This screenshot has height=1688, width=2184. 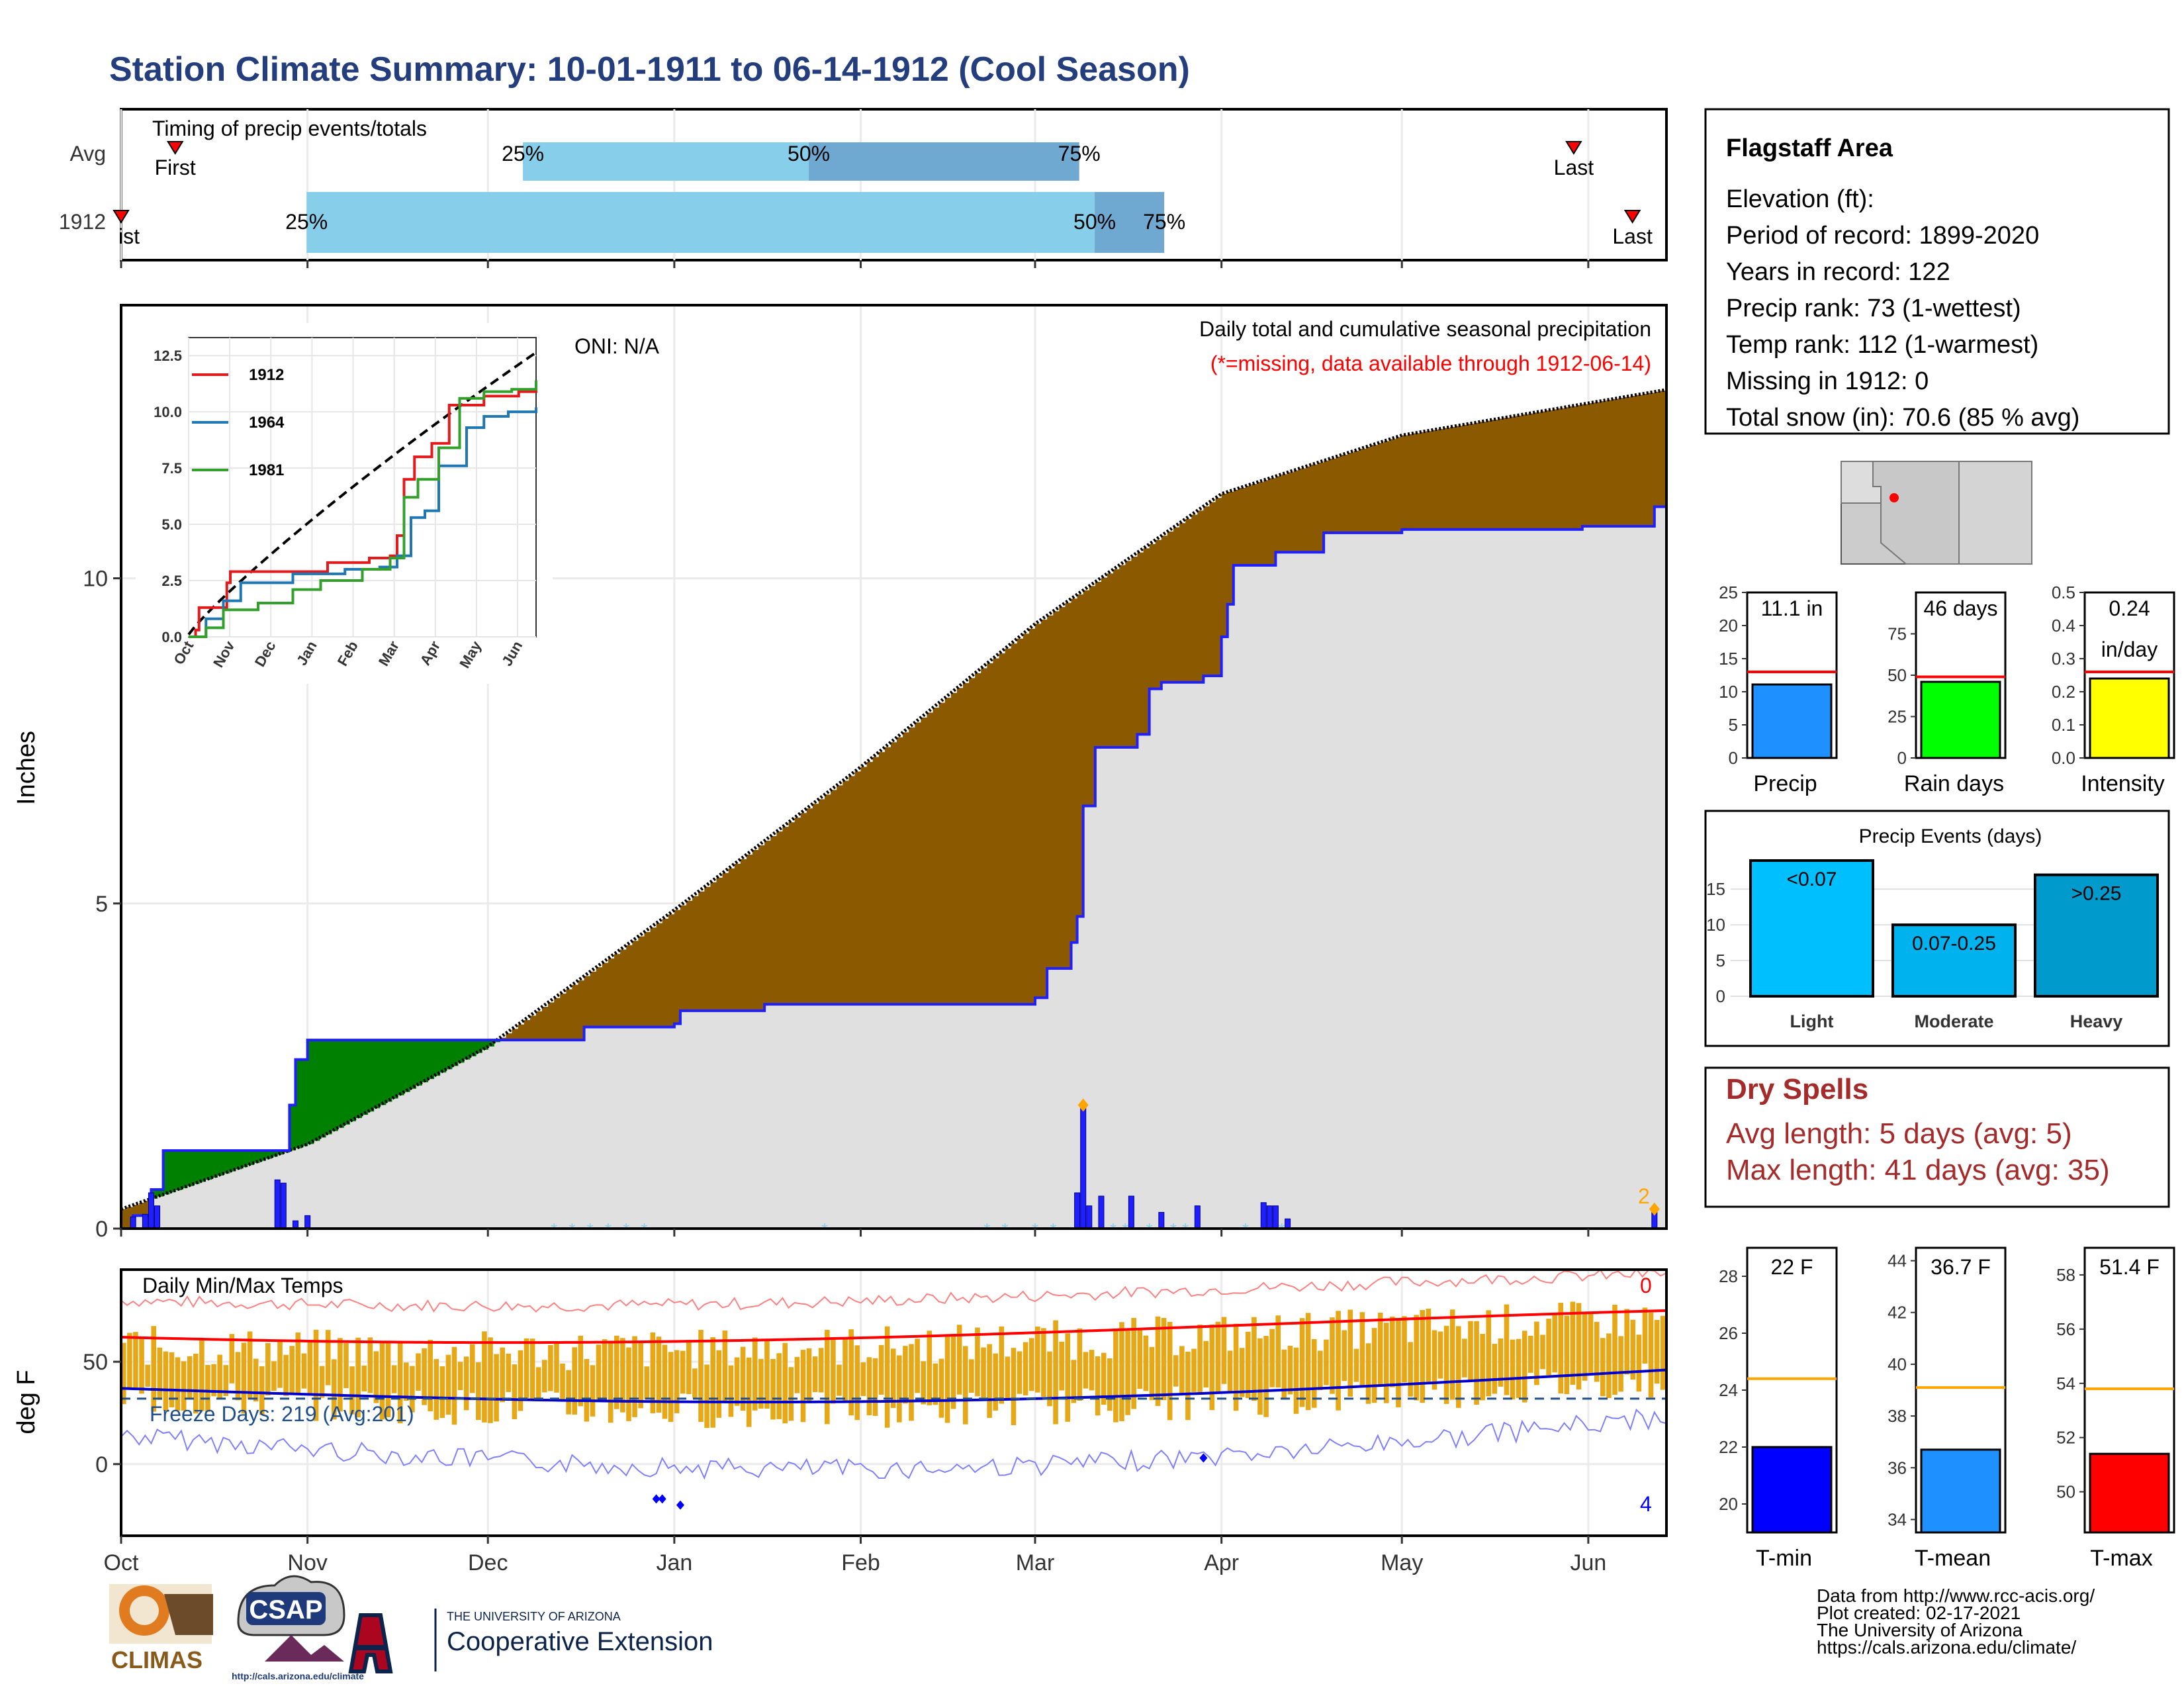 I want to click on temp-chart-tick-label: 54, so click(x=2065, y=1383).